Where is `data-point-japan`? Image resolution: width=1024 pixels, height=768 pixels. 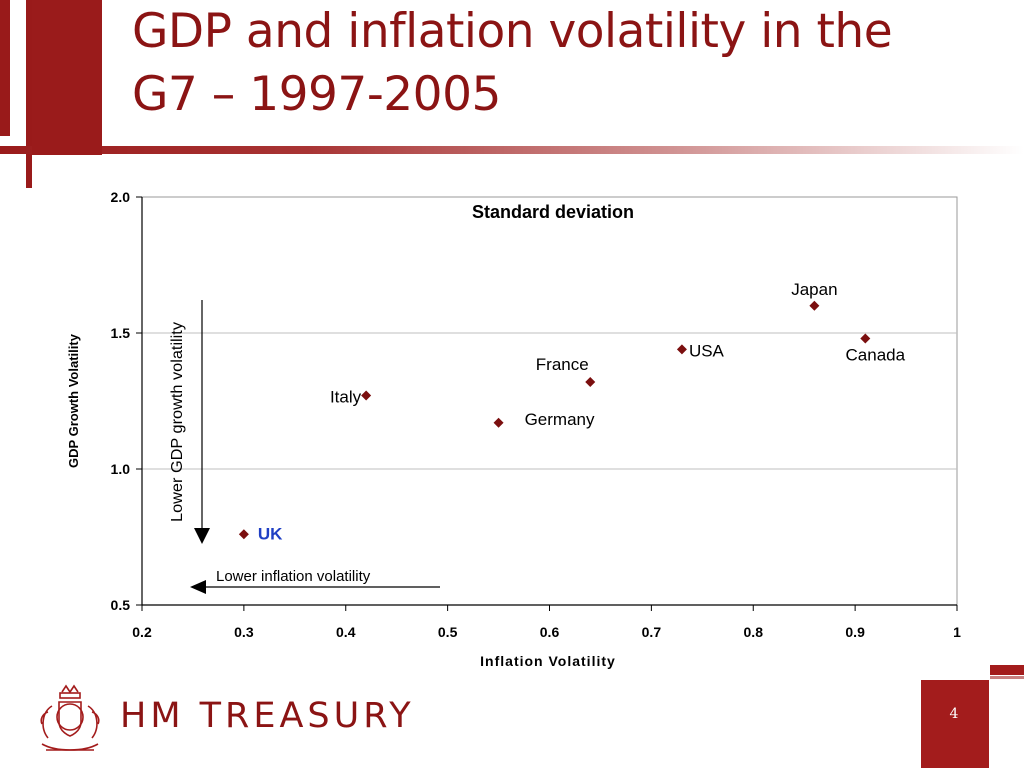 data-point-japan is located at coordinates (814, 305).